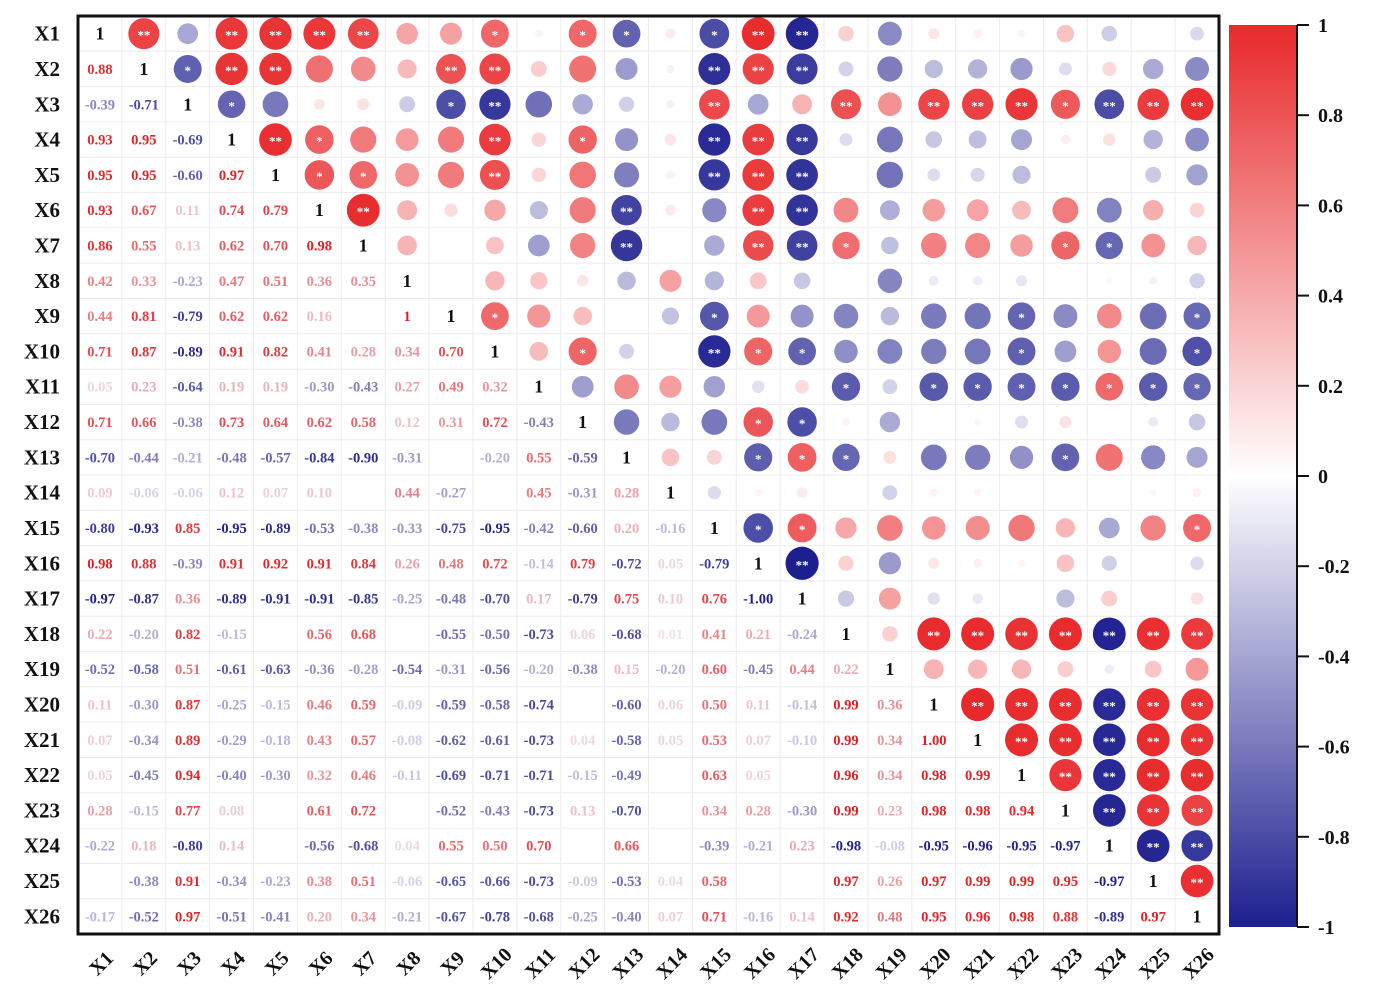 The height and width of the screenshot is (1006, 1382). What do you see at coordinates (275, 423) in the screenshot?
I see `correlation-value: 0.64` at bounding box center [275, 423].